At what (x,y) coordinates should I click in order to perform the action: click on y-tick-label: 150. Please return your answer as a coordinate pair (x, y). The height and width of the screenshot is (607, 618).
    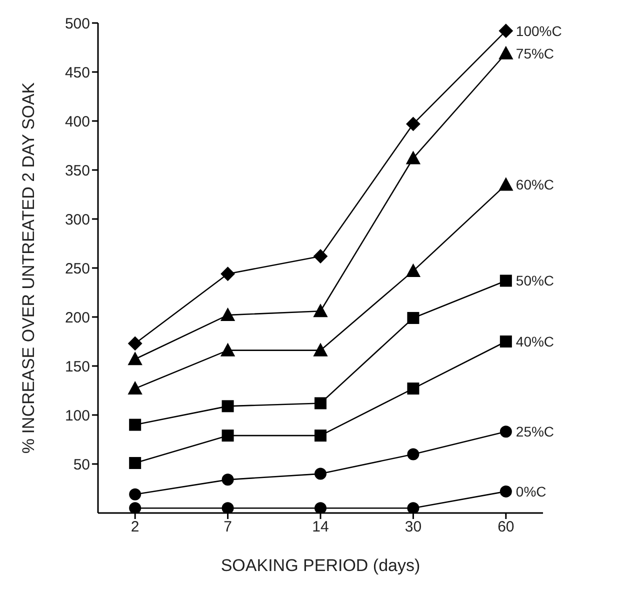
    Looking at the image, I should click on (77, 367).